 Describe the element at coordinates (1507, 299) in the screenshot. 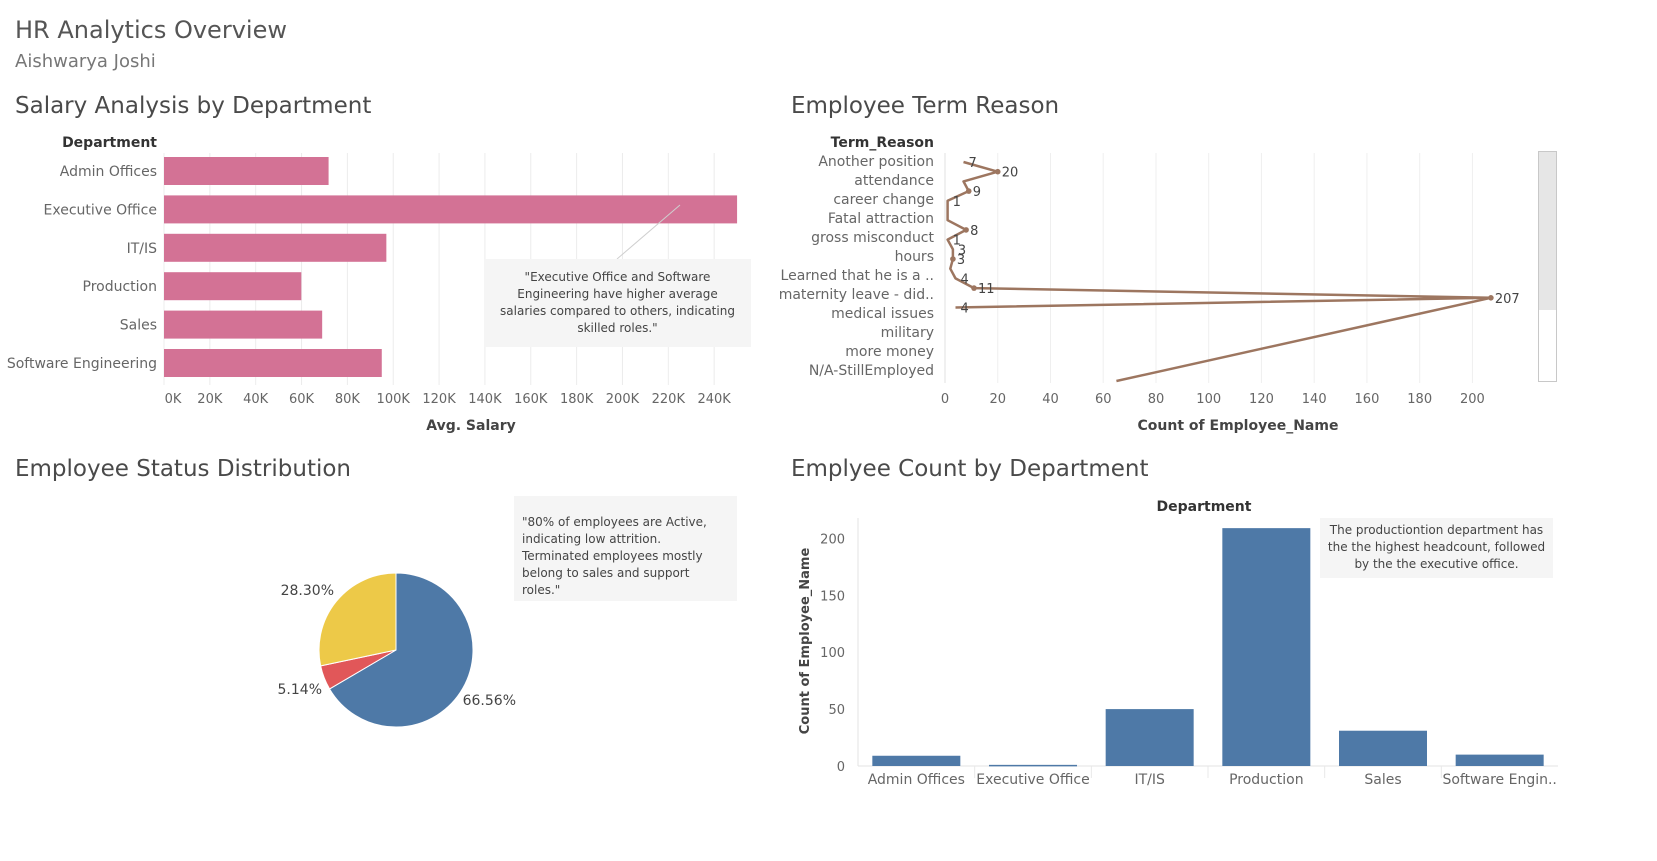

I see `term-data-label: 207` at that location.